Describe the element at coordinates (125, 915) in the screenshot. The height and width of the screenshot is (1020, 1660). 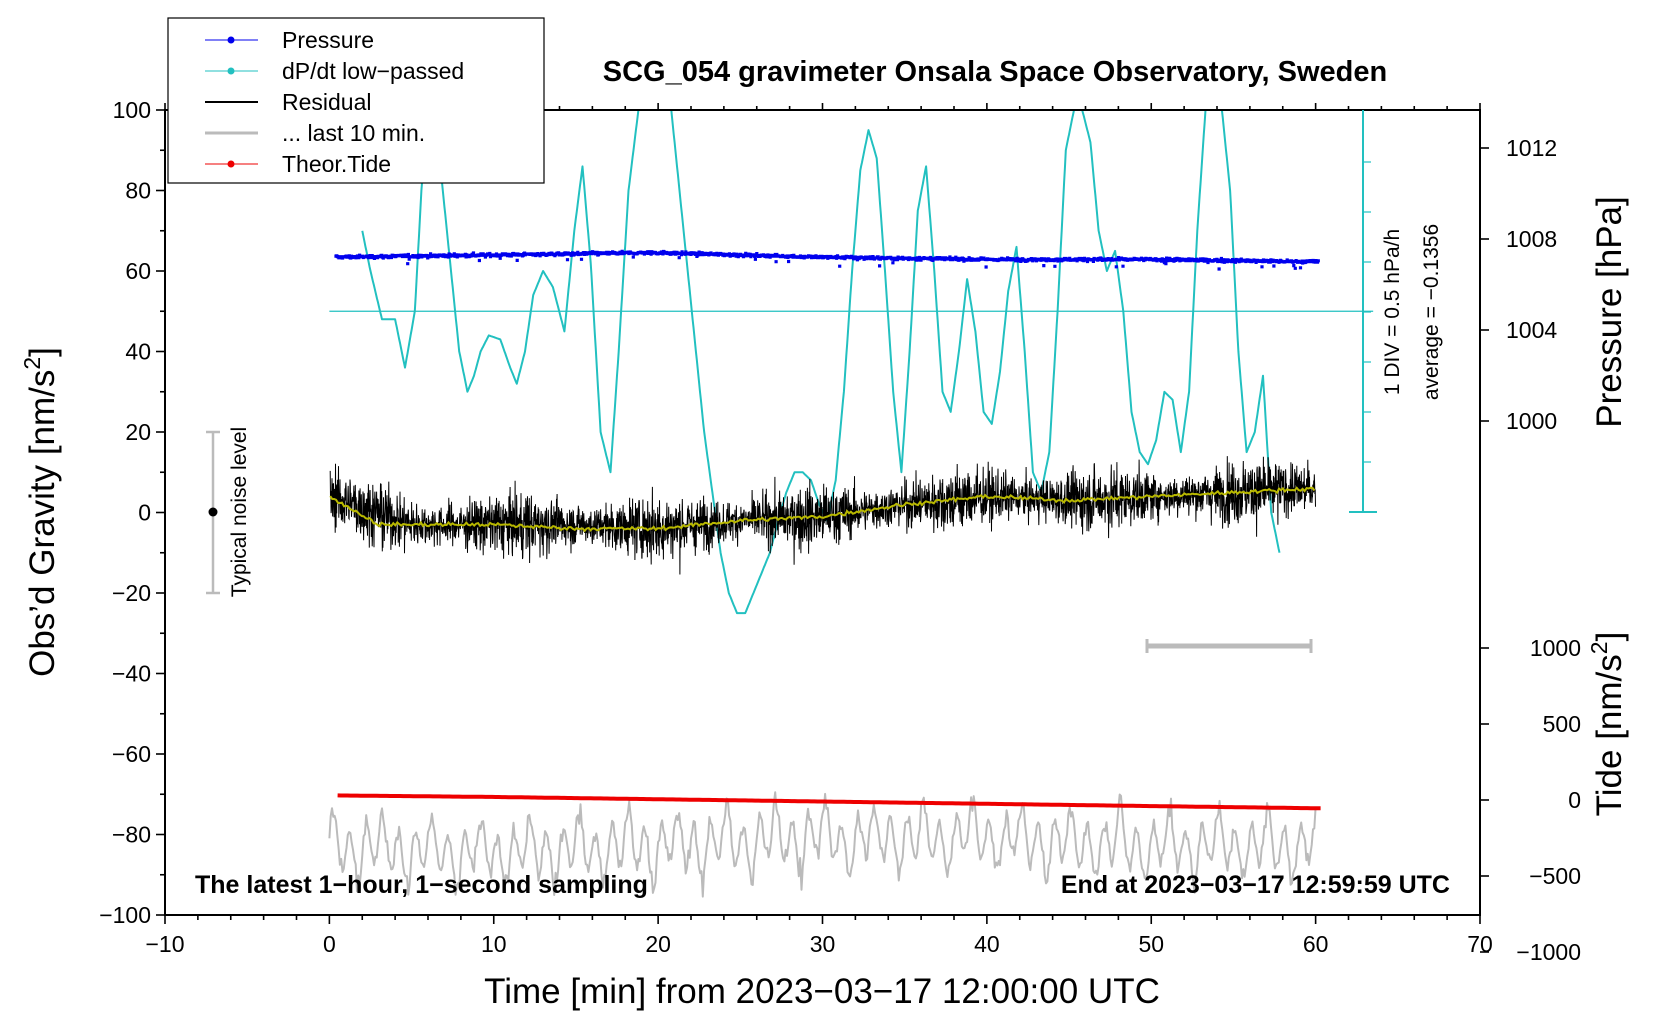
I see `y-tick-label: −100` at that location.